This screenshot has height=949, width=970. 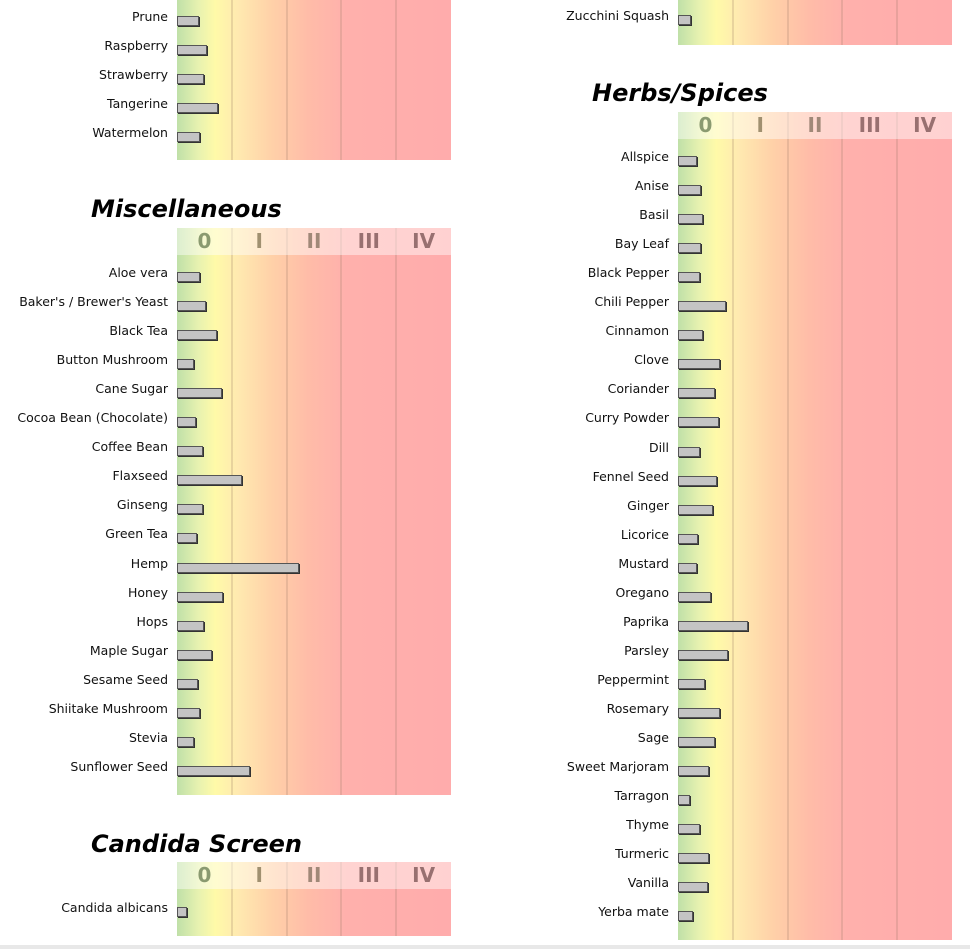 I want to click on category-label: Sweet Marjoram, so click(x=617, y=767).